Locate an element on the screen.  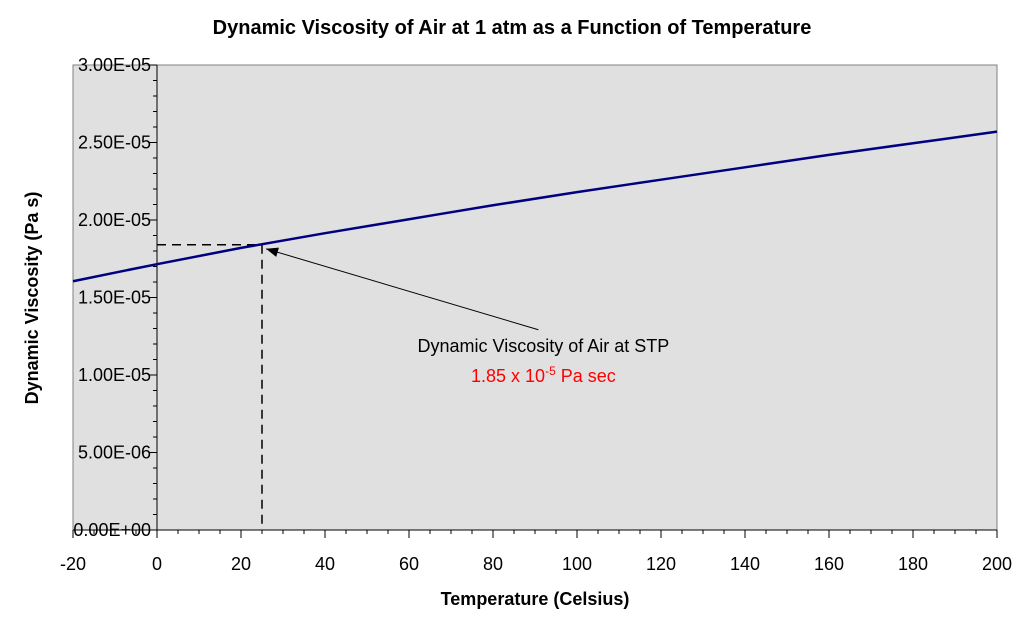
x-tick-label: 180 is located at coordinates (913, 564).